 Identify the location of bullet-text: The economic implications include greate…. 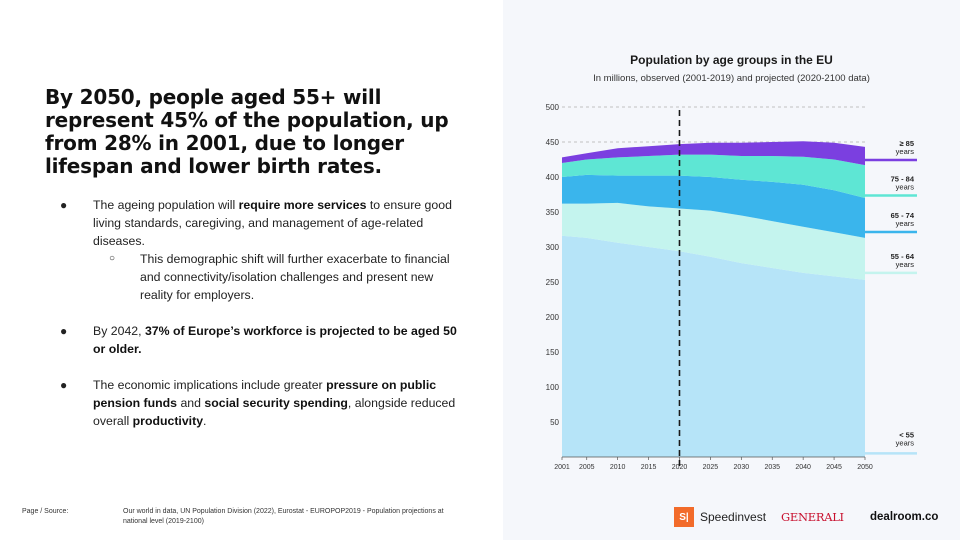
(210, 385).